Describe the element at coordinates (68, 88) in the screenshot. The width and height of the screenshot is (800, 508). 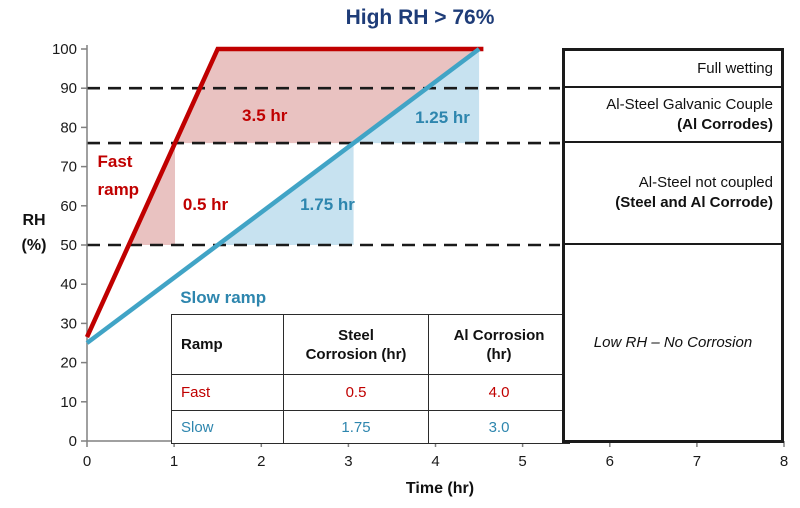
I see `y-tick-label-90: 90` at that location.